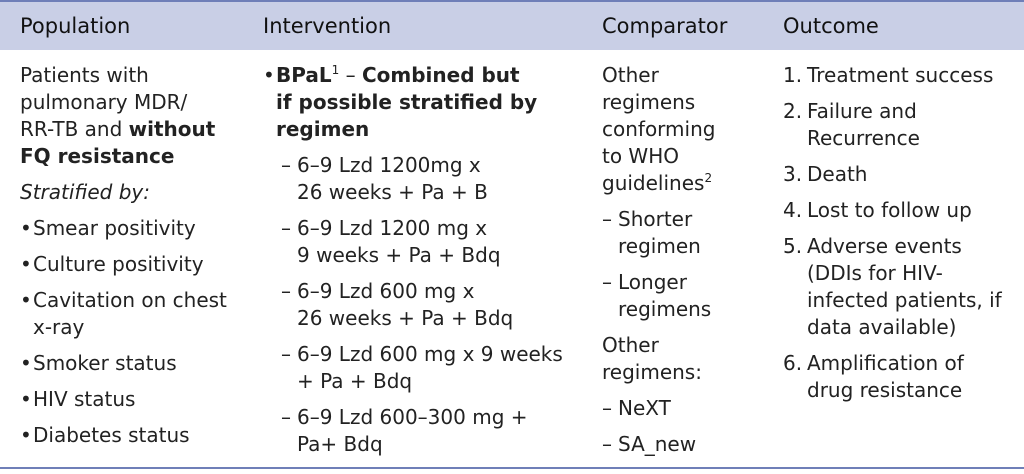 The height and width of the screenshot is (474, 1024). What do you see at coordinates (888, 75) in the screenshot?
I see `list-item: 1. Treatment success` at bounding box center [888, 75].